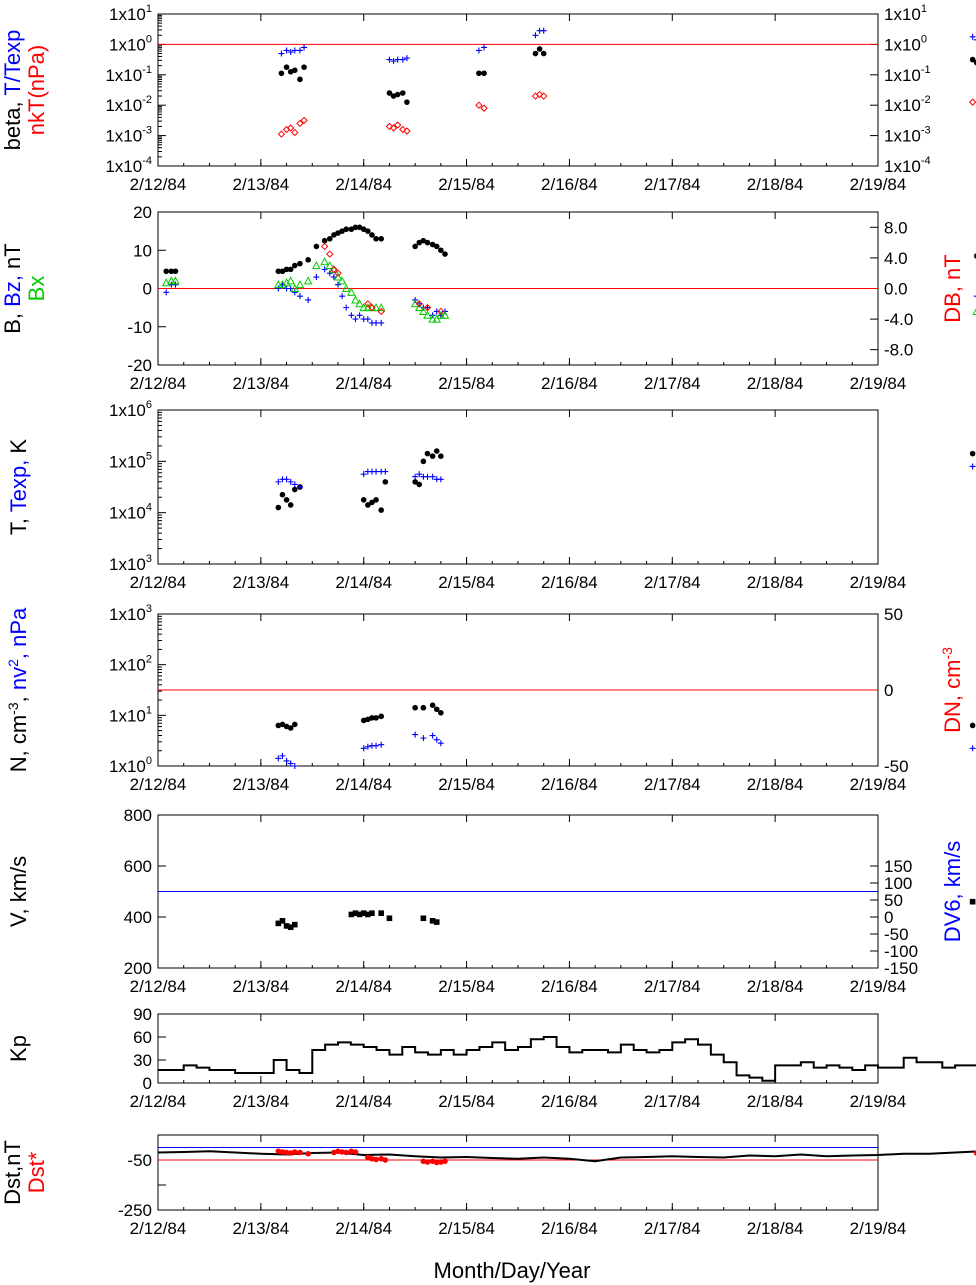  I want to click on series-t, so click(625, 480).